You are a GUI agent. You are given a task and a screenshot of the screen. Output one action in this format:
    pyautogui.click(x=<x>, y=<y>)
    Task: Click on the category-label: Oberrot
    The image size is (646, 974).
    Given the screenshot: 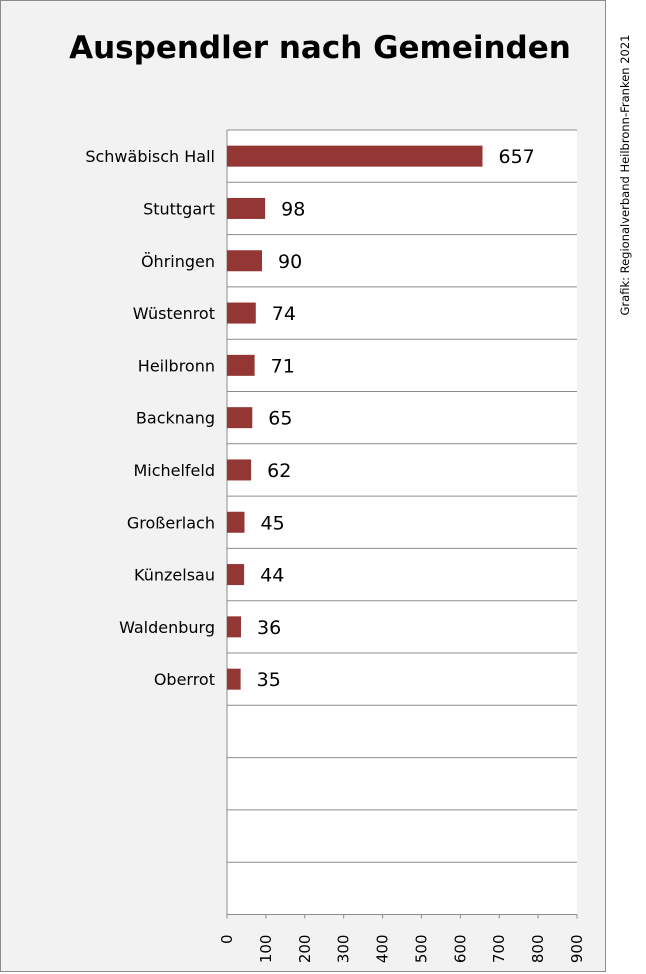 What is the action you would take?
    pyautogui.click(x=184, y=679)
    